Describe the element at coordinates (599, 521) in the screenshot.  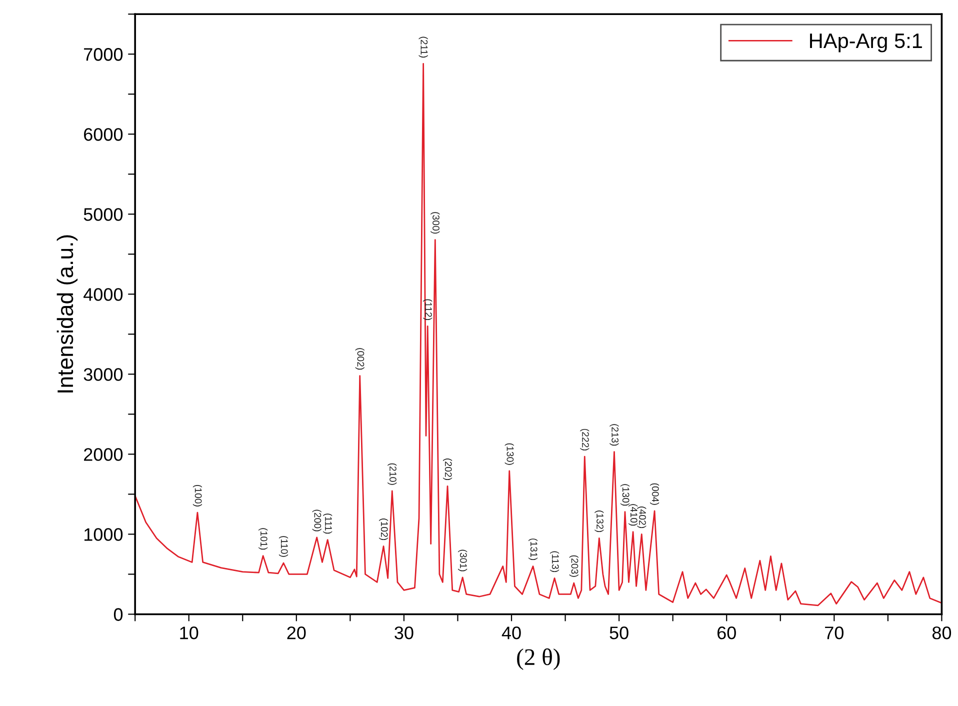
I see `annotation: (132)` at that location.